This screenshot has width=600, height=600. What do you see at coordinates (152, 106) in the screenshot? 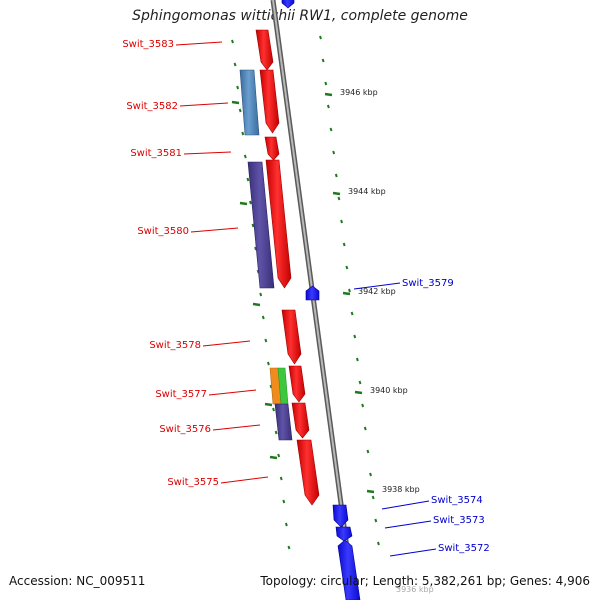
I see `gene-label-swit-3582: Swit_3582` at bounding box center [152, 106].